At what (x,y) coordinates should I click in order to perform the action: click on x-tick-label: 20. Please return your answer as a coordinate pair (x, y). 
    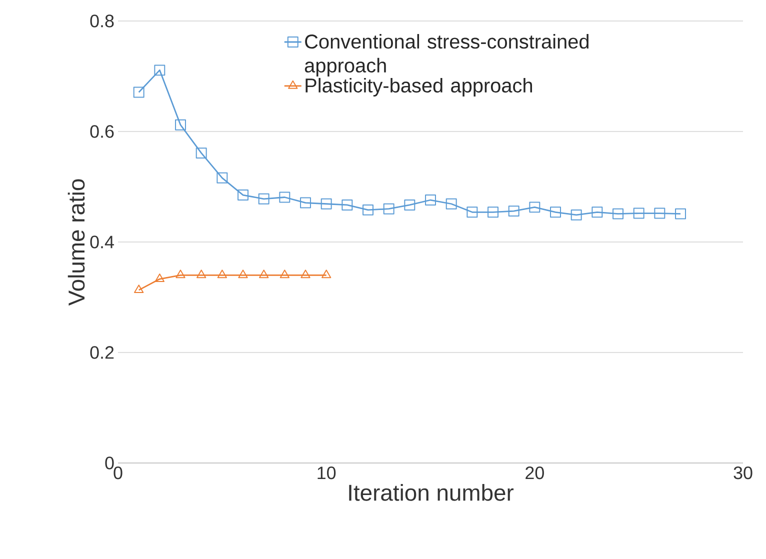
    Looking at the image, I should click on (535, 473).